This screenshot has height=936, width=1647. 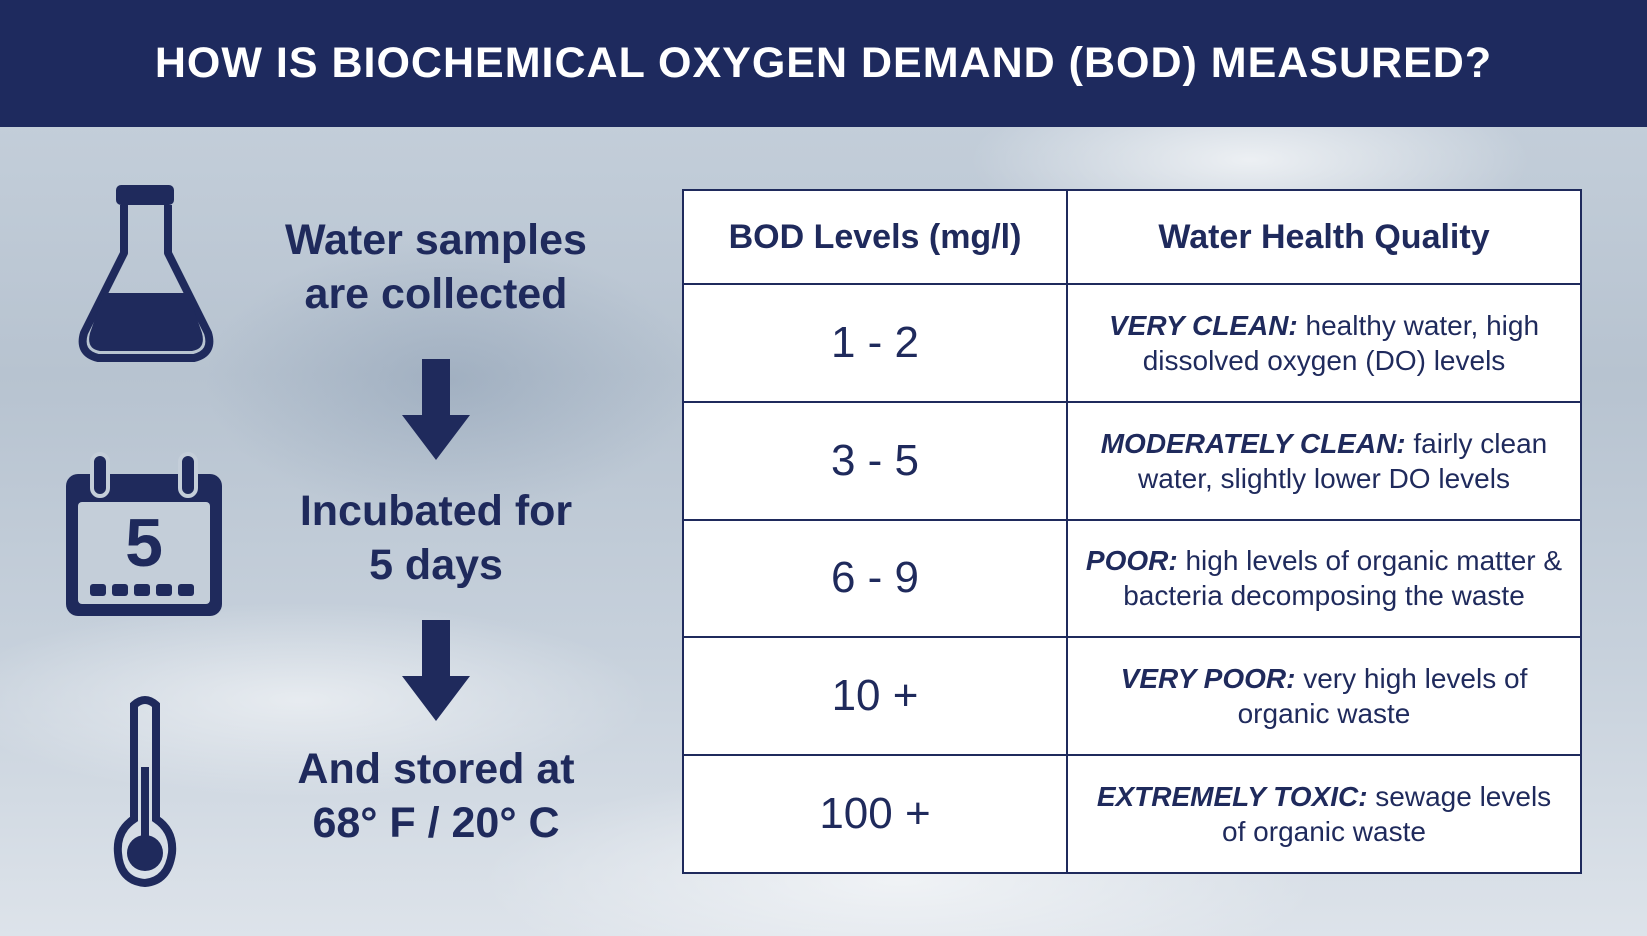 I want to click on step-line: 68° F / 20° C, so click(x=436, y=823).